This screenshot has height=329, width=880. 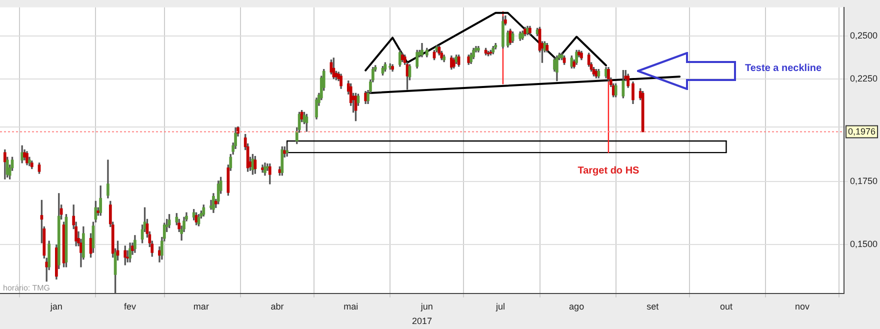 What do you see at coordinates (862, 131) in the screenshot?
I see `ref-line-label: 0,1976` at bounding box center [862, 131].